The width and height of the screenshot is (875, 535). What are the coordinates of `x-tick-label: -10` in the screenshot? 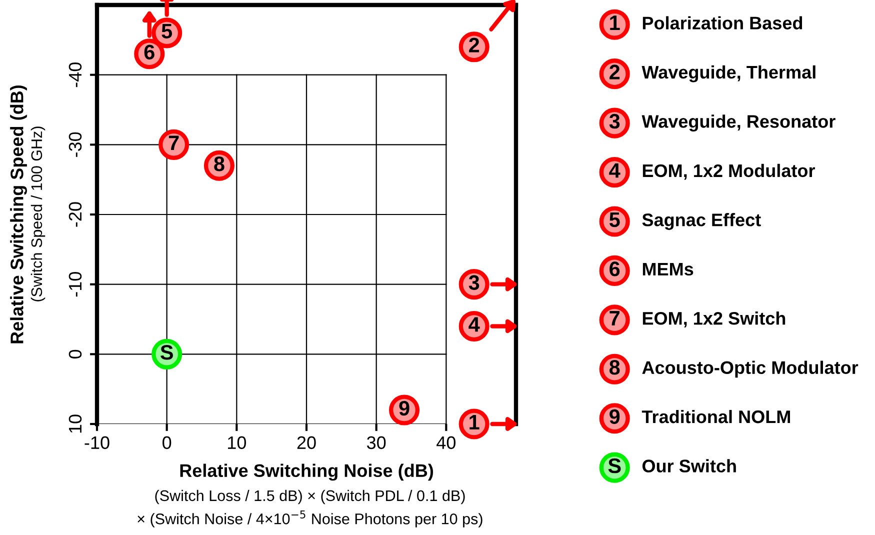 It's located at (97, 443).